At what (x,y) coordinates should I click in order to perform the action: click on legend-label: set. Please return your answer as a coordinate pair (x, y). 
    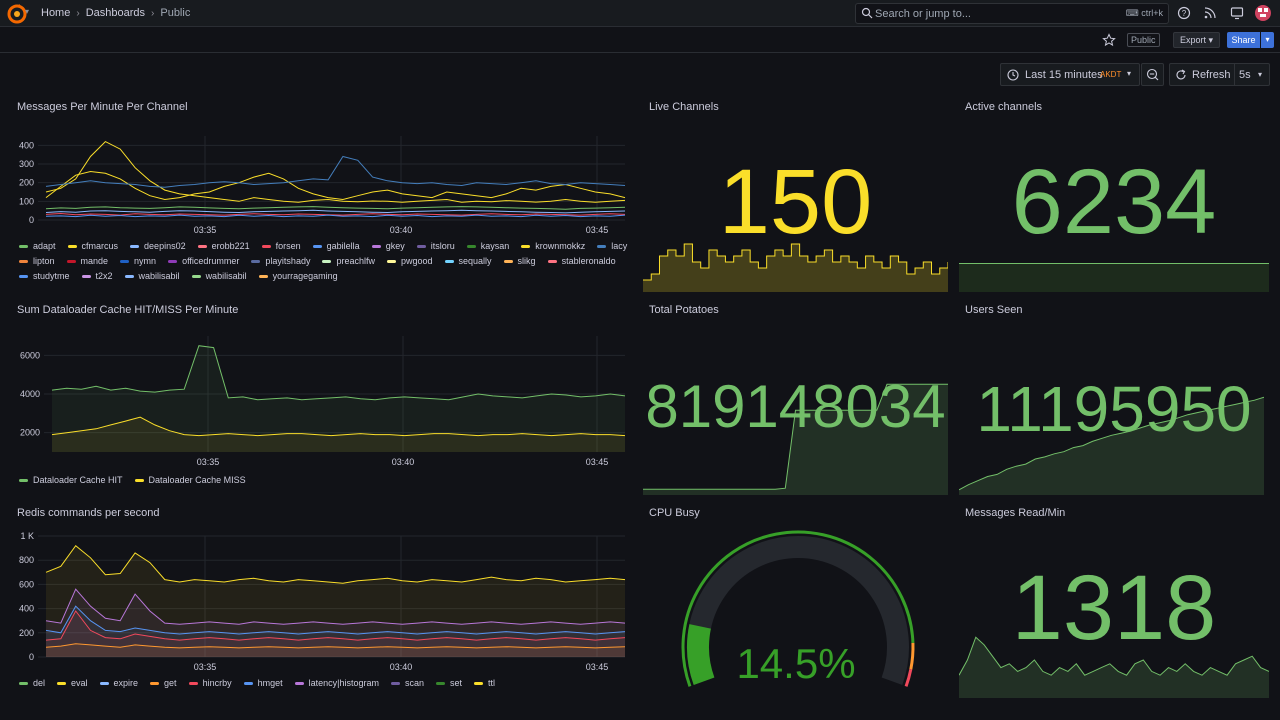
    Looking at the image, I should click on (455, 683).